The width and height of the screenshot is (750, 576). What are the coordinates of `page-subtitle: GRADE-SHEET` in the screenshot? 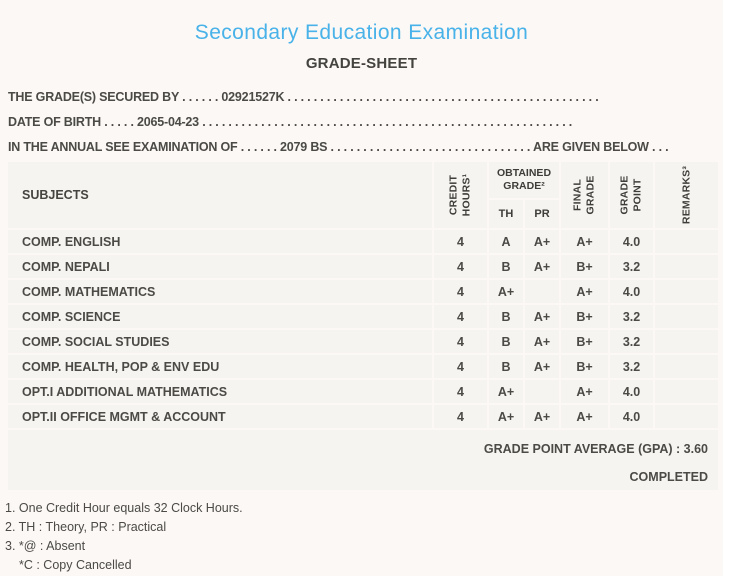 It's located at (361, 63).